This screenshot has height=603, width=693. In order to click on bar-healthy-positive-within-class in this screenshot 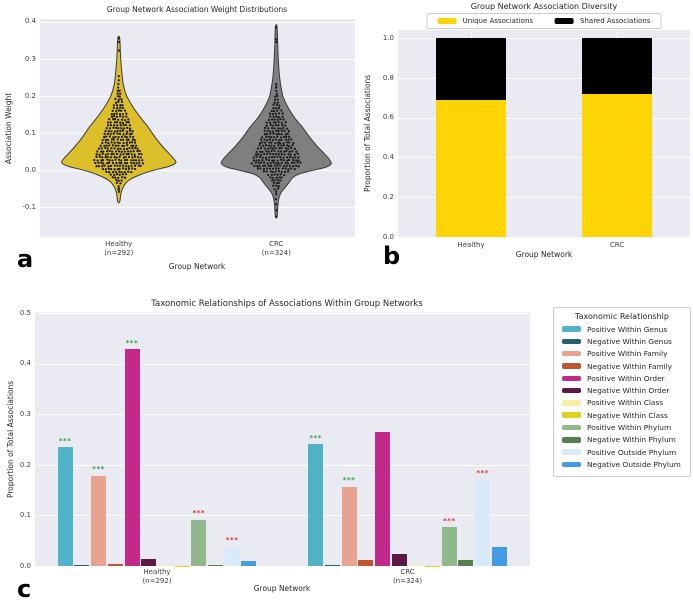, I will do `click(165, 565)`.